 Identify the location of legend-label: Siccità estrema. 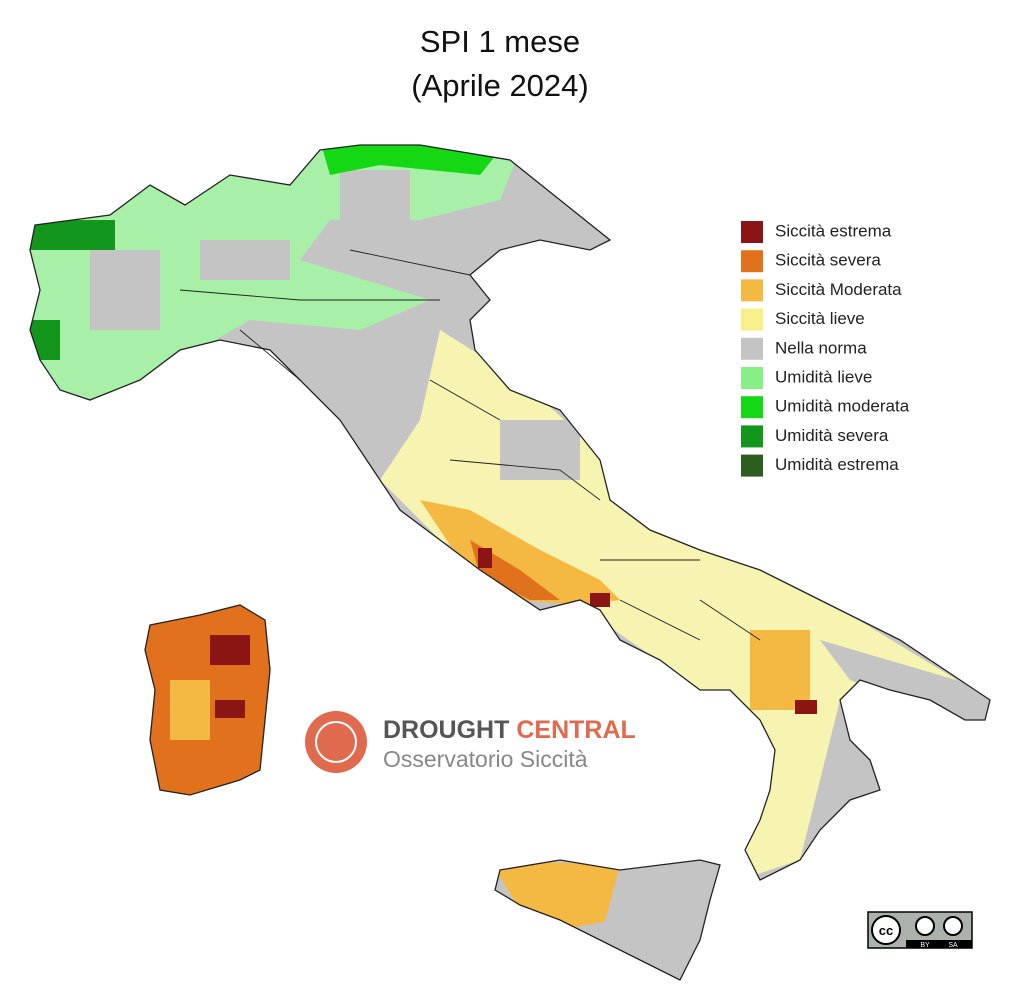
(833, 230).